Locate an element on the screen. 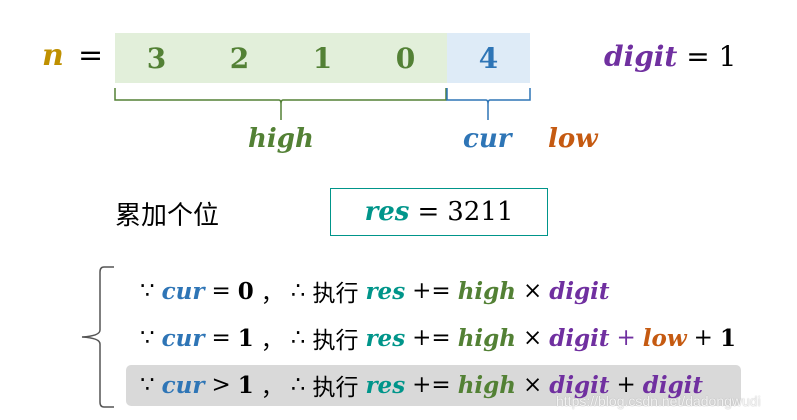 This screenshot has width=797, height=420. digit-value: 4 is located at coordinates (488, 58).